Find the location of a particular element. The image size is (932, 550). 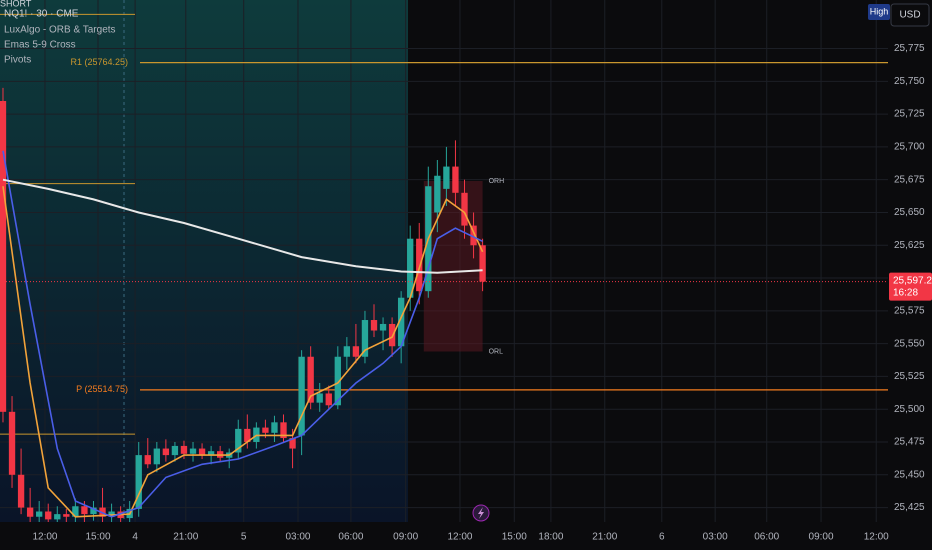

y-tick-label: 25,575 is located at coordinates (909, 310).